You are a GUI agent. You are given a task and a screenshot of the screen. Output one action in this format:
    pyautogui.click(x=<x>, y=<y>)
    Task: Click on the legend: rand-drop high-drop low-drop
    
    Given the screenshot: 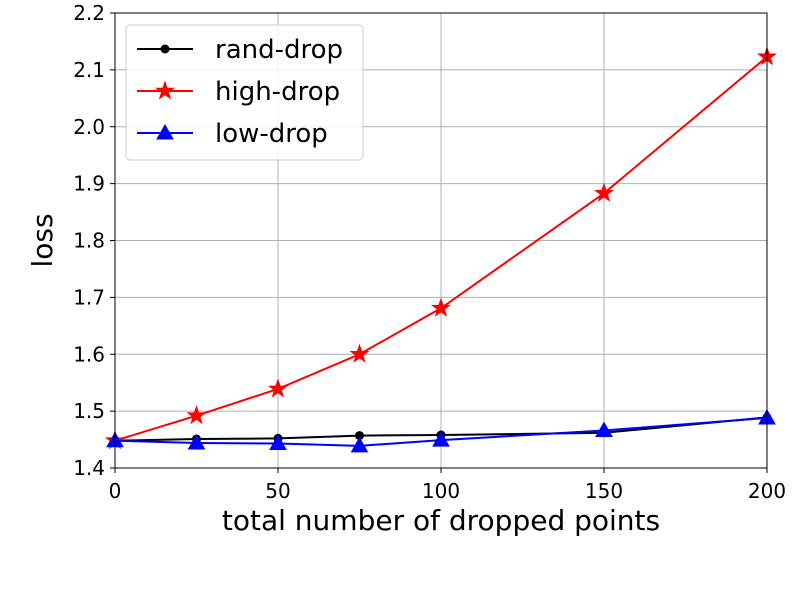 What is the action you would take?
    pyautogui.click(x=244, y=92)
    